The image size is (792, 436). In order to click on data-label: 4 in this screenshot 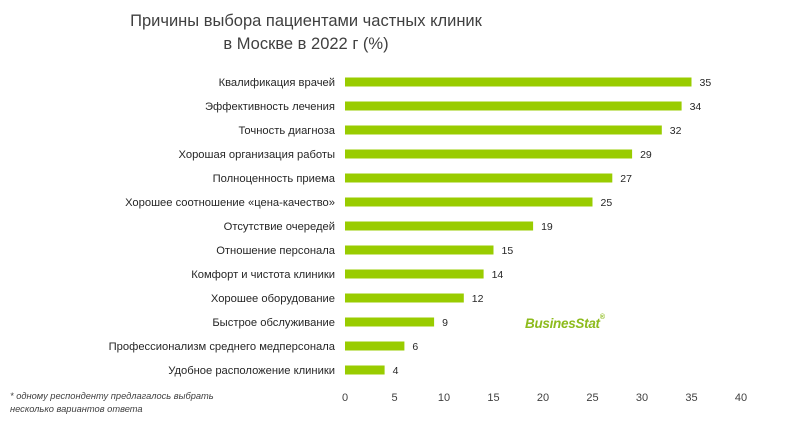, I will do `click(396, 371)`.